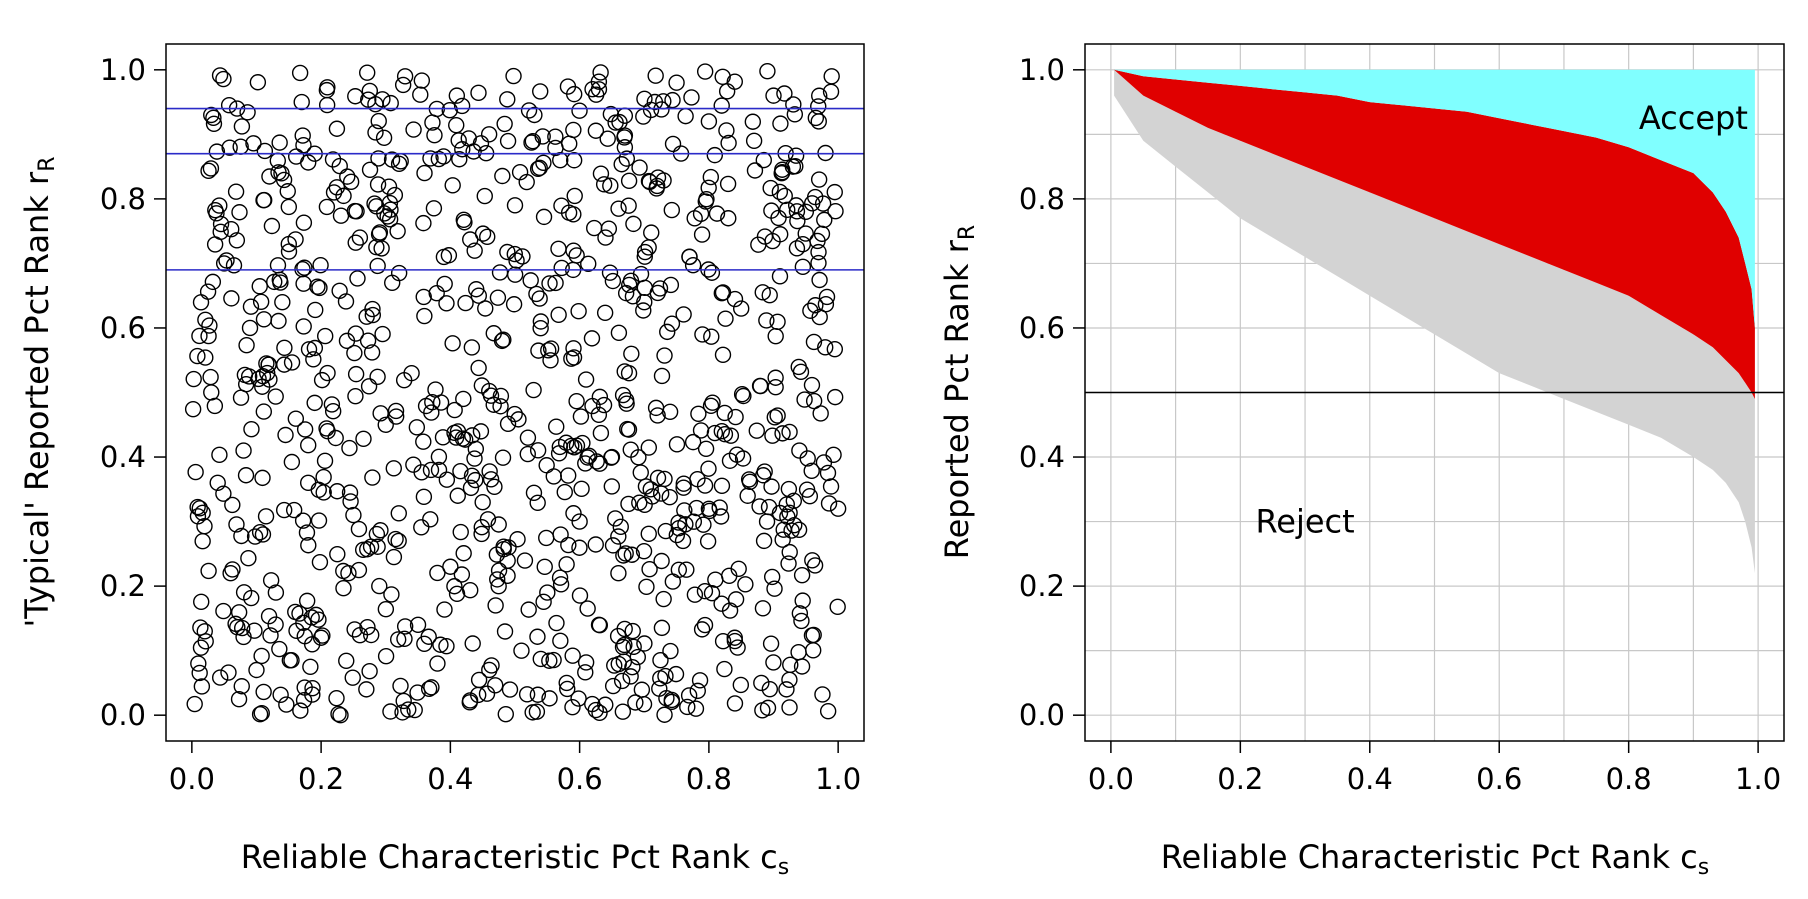 The image size is (1808, 899). What do you see at coordinates (580, 779) in the screenshot?
I see `x-tick-label: 0.6` at bounding box center [580, 779].